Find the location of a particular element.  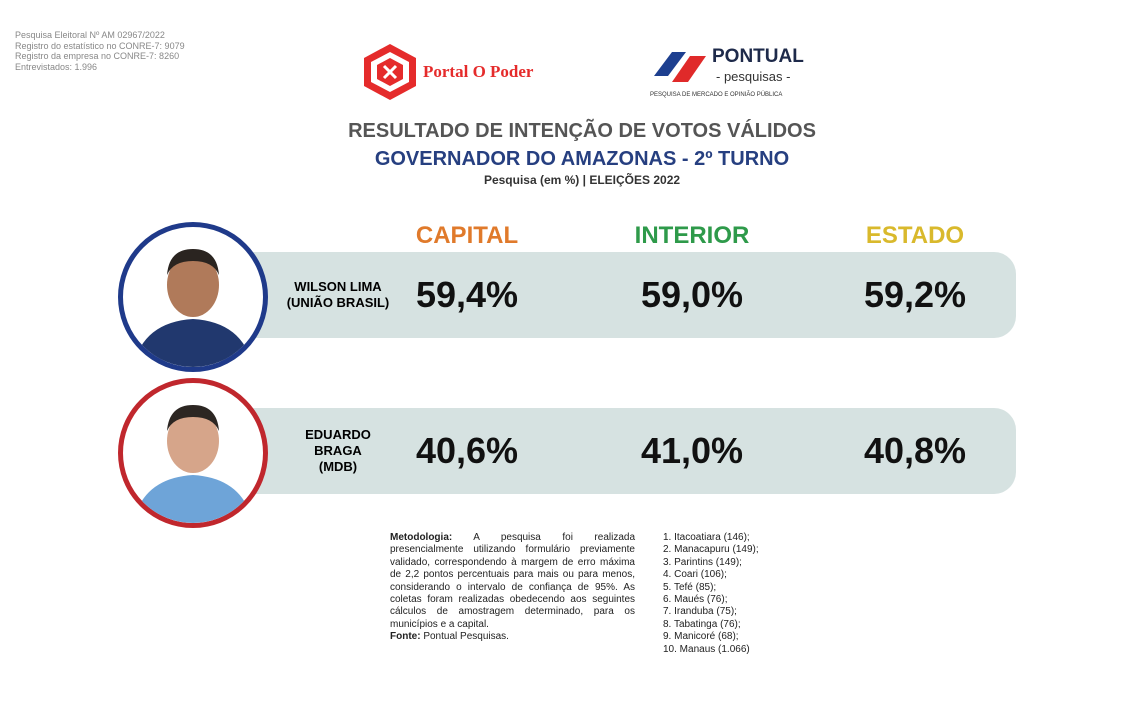

vote-share: 59,2% is located at coordinates (915, 294).